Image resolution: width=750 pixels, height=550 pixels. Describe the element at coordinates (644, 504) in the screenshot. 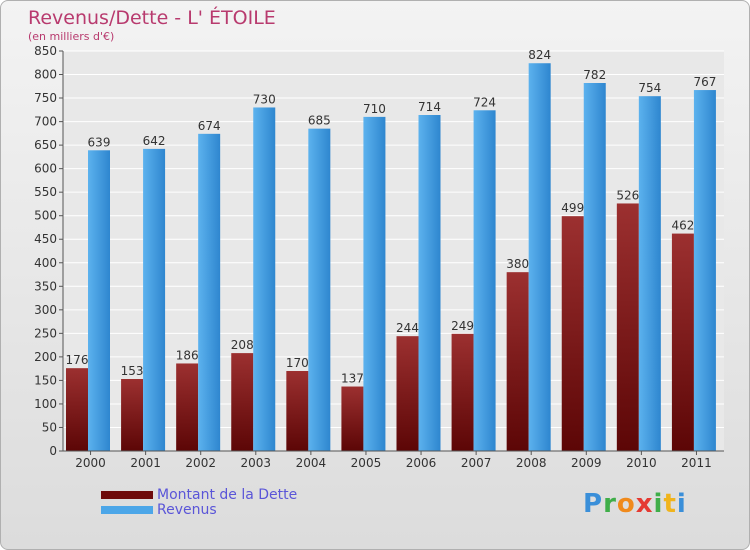

I see `logo-letter: x` at that location.